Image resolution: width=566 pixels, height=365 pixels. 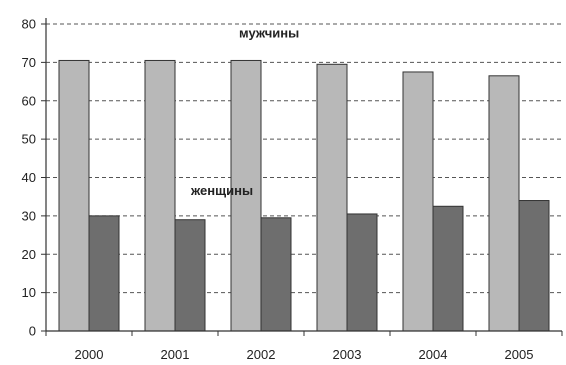 I want to click on y-tick-label: 60, so click(x=29, y=100).